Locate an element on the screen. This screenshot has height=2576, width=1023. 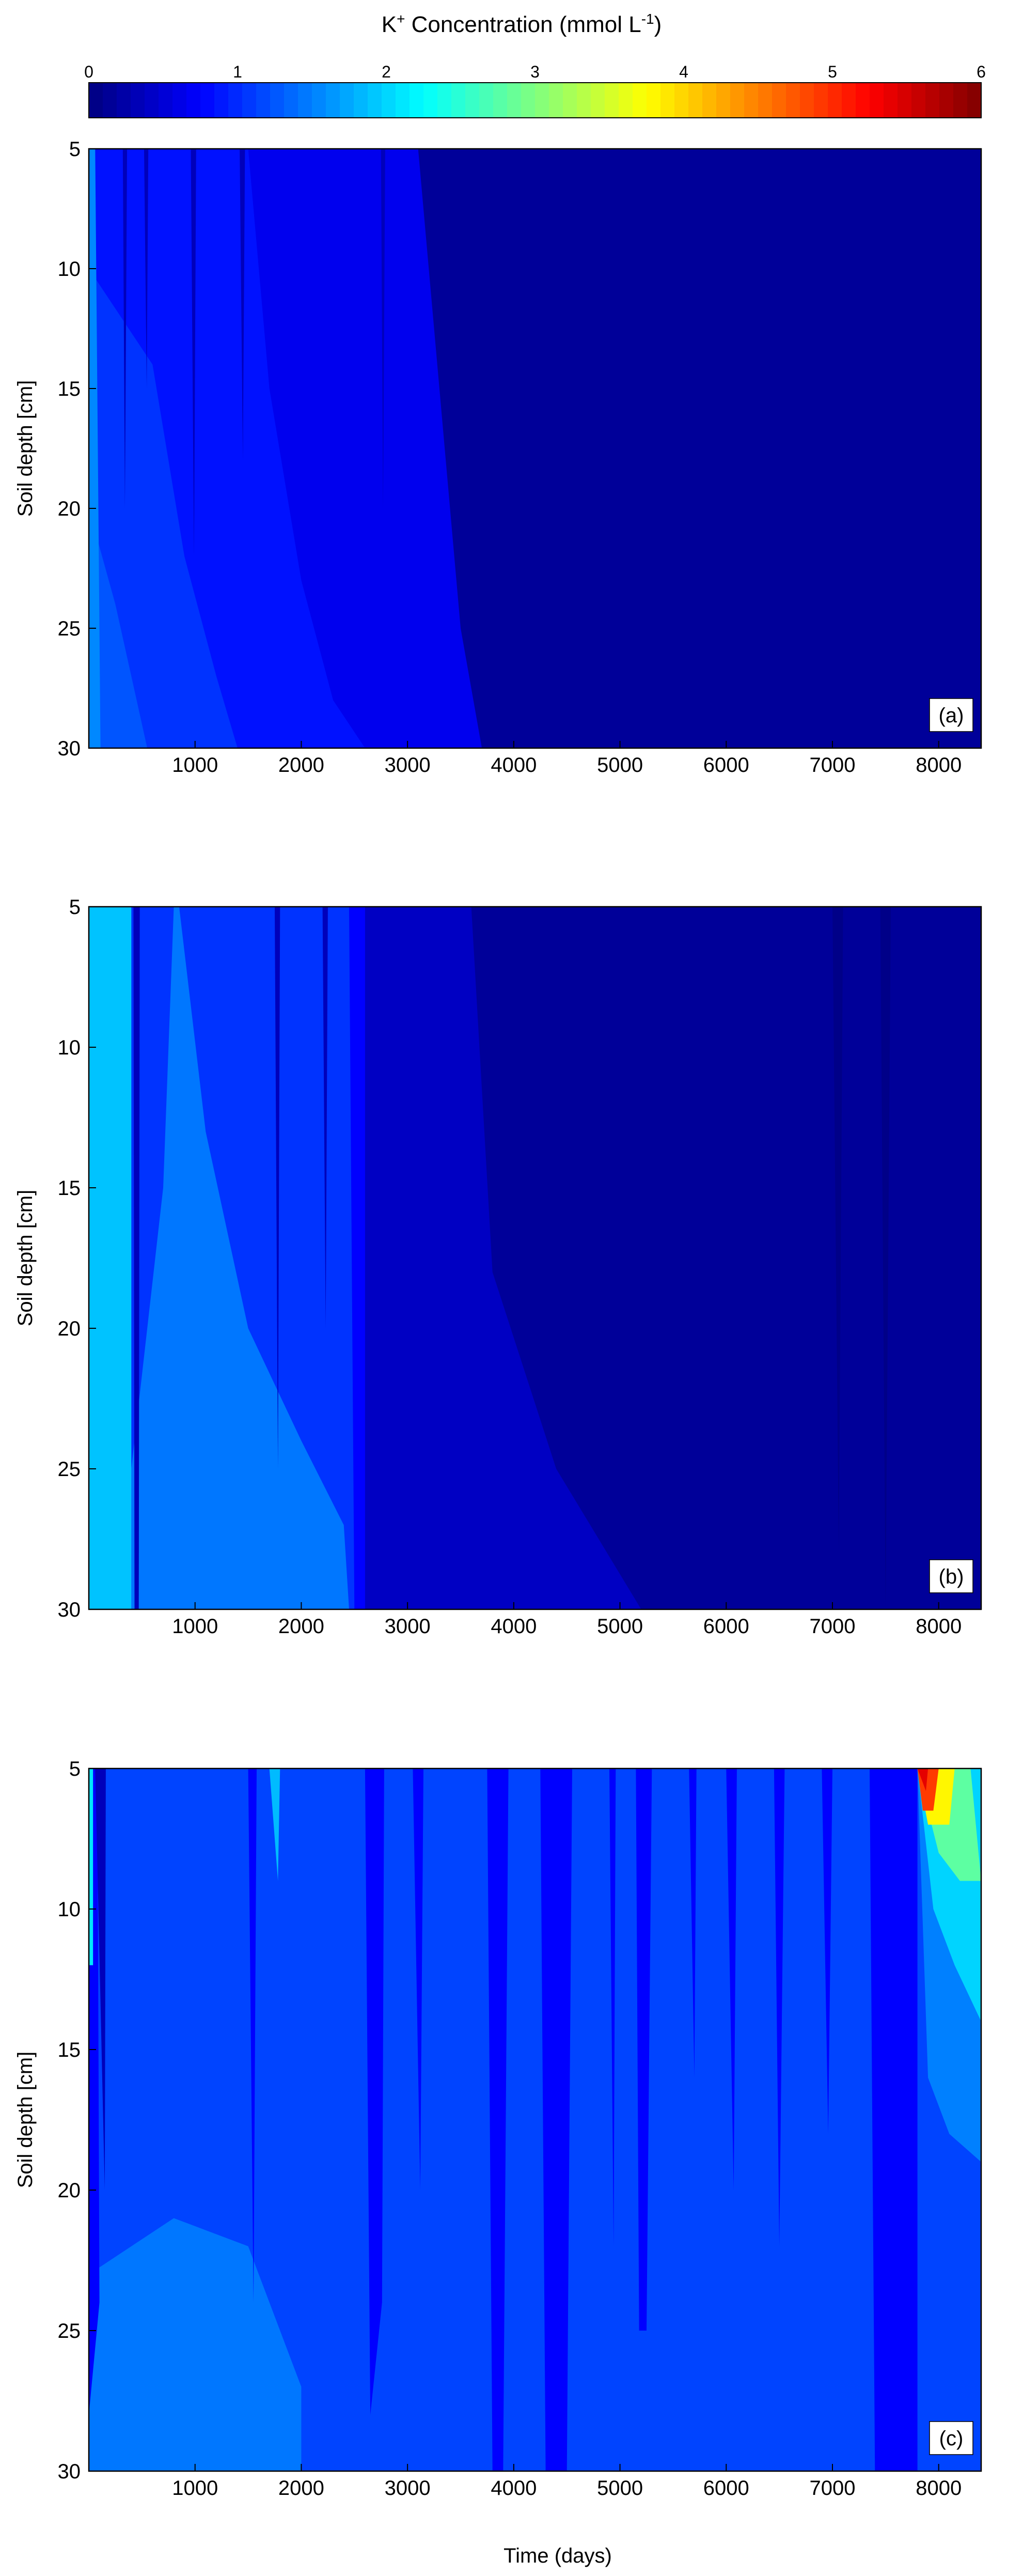
colorbar-strip is located at coordinates (535, 100).